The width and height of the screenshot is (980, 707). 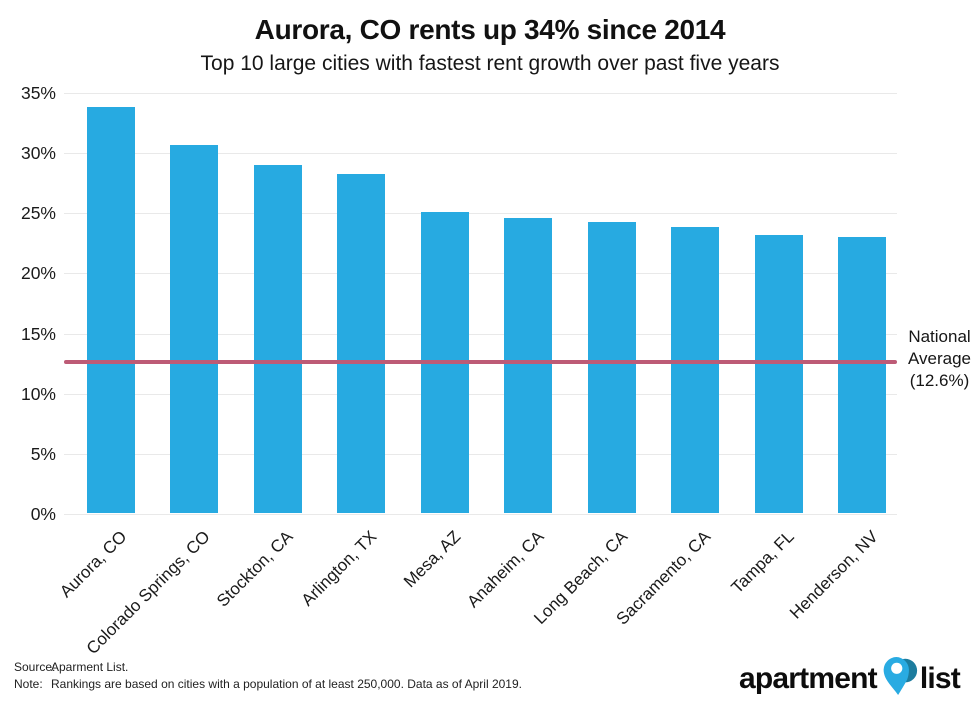 I want to click on y-tick-label: 20%, so click(x=38, y=273).